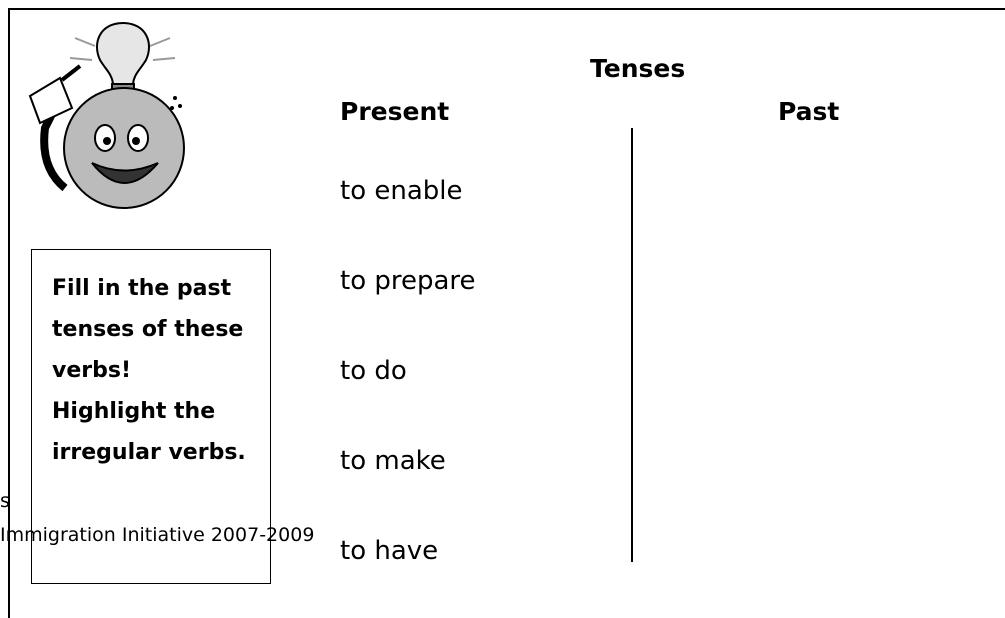  I want to click on verb: to enable, so click(401, 191).